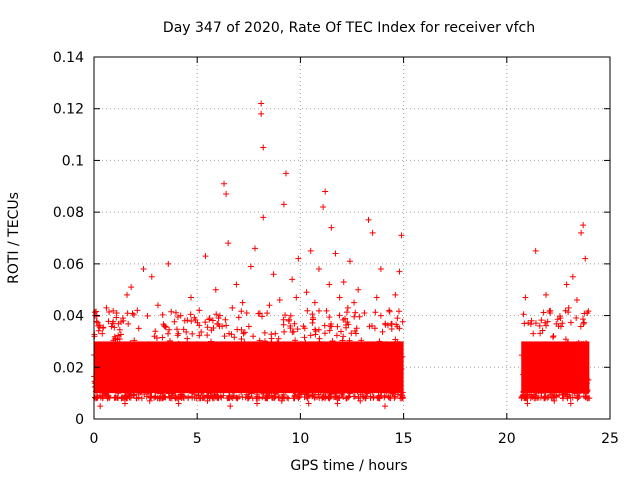 This screenshot has height=484, width=640. Describe the element at coordinates (79, 420) in the screenshot. I see `y-tick-label: 0` at that location.